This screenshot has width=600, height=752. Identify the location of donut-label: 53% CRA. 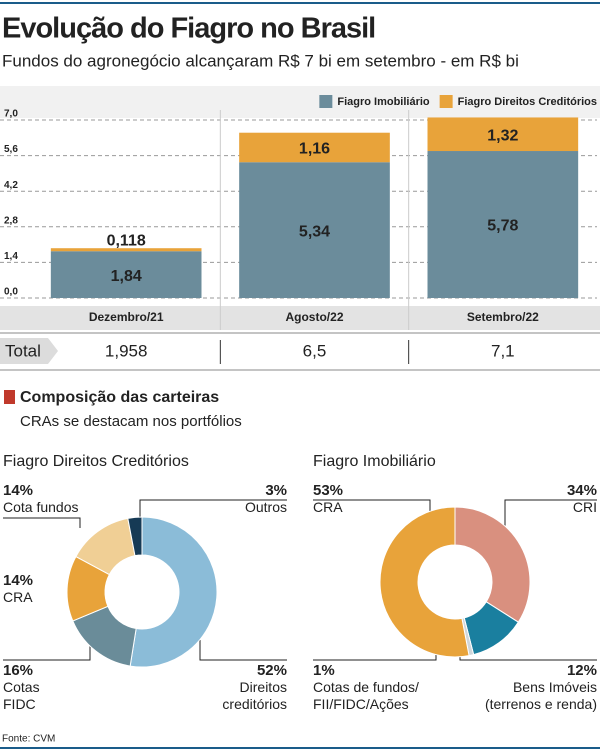
(373, 499).